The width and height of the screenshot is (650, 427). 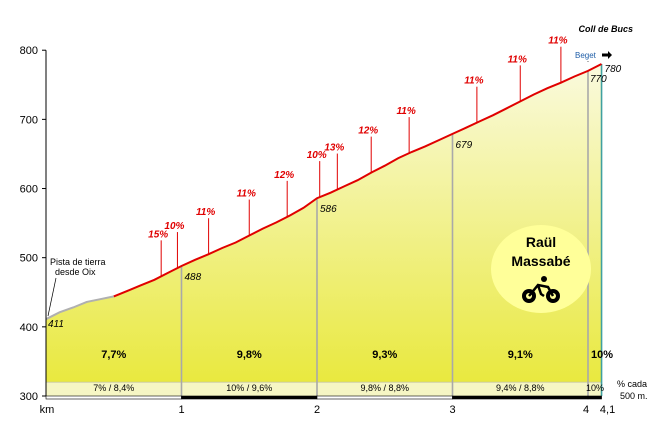 I want to click on segment-average-label: 9,3%, so click(x=384, y=355).